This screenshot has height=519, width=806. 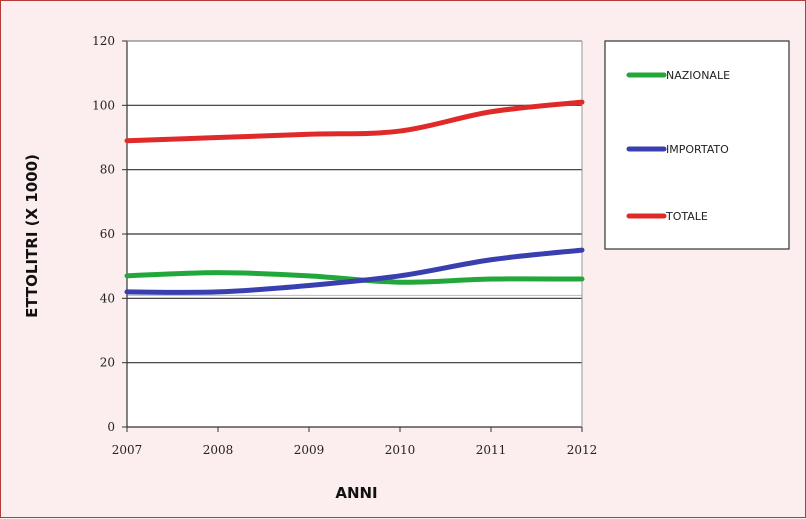 I want to click on x-tick-label: 2012, so click(x=582, y=450).